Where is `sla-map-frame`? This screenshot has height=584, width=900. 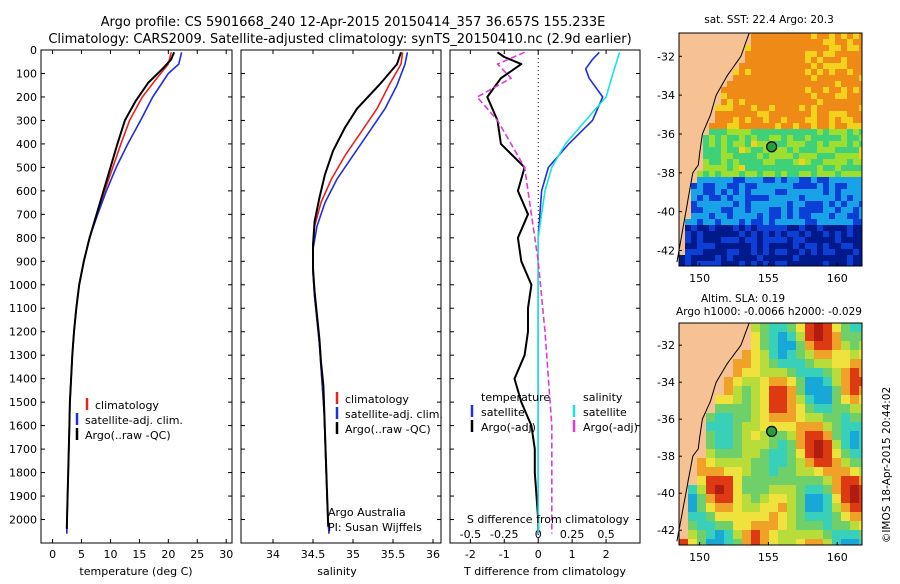 sla-map-frame is located at coordinates (770, 434).